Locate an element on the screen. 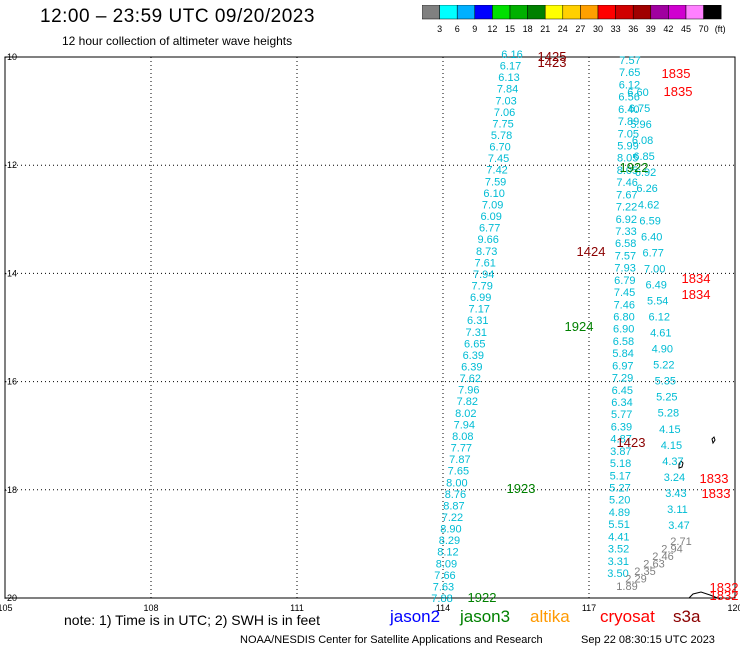 Image resolution: width=740 pixels, height=650 pixels. pass-time-label: 1923 is located at coordinates (521, 488).